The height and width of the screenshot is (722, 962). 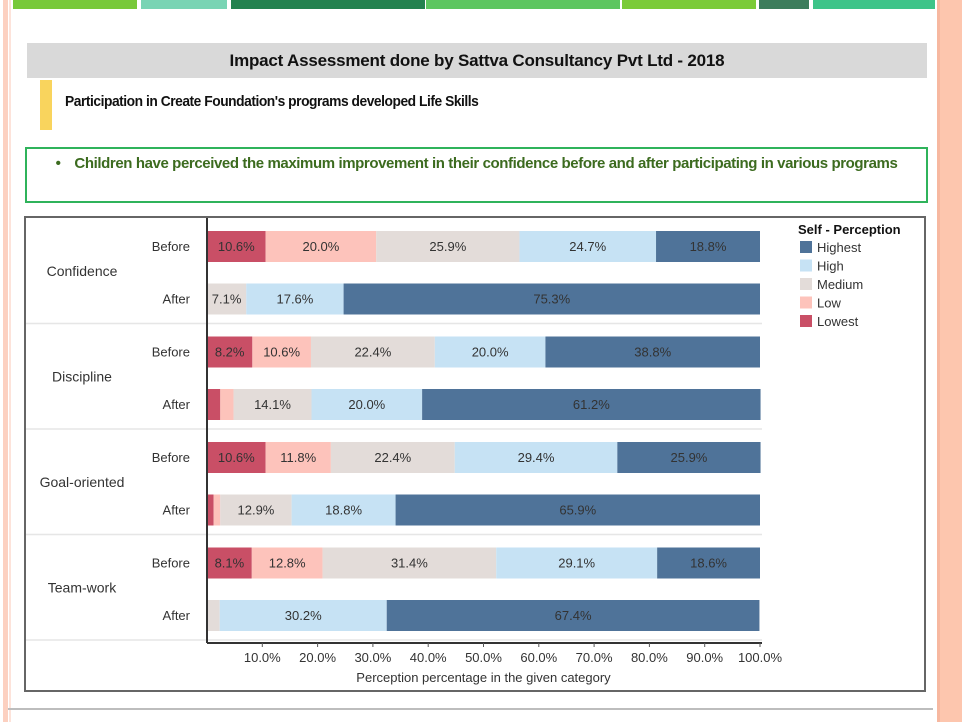 I want to click on footer-divider, so click(x=470, y=709).